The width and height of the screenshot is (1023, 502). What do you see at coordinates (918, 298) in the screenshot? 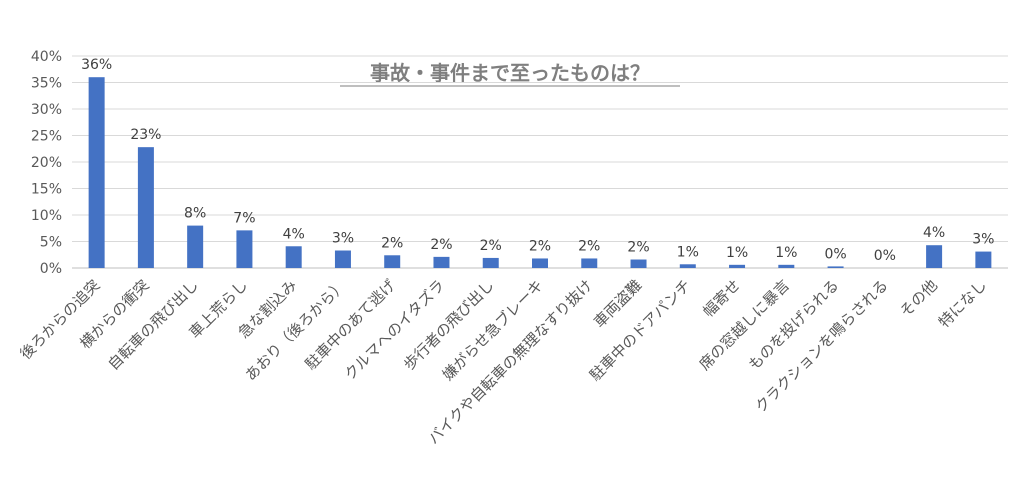
I see `x-tick-label: その他` at bounding box center [918, 298].